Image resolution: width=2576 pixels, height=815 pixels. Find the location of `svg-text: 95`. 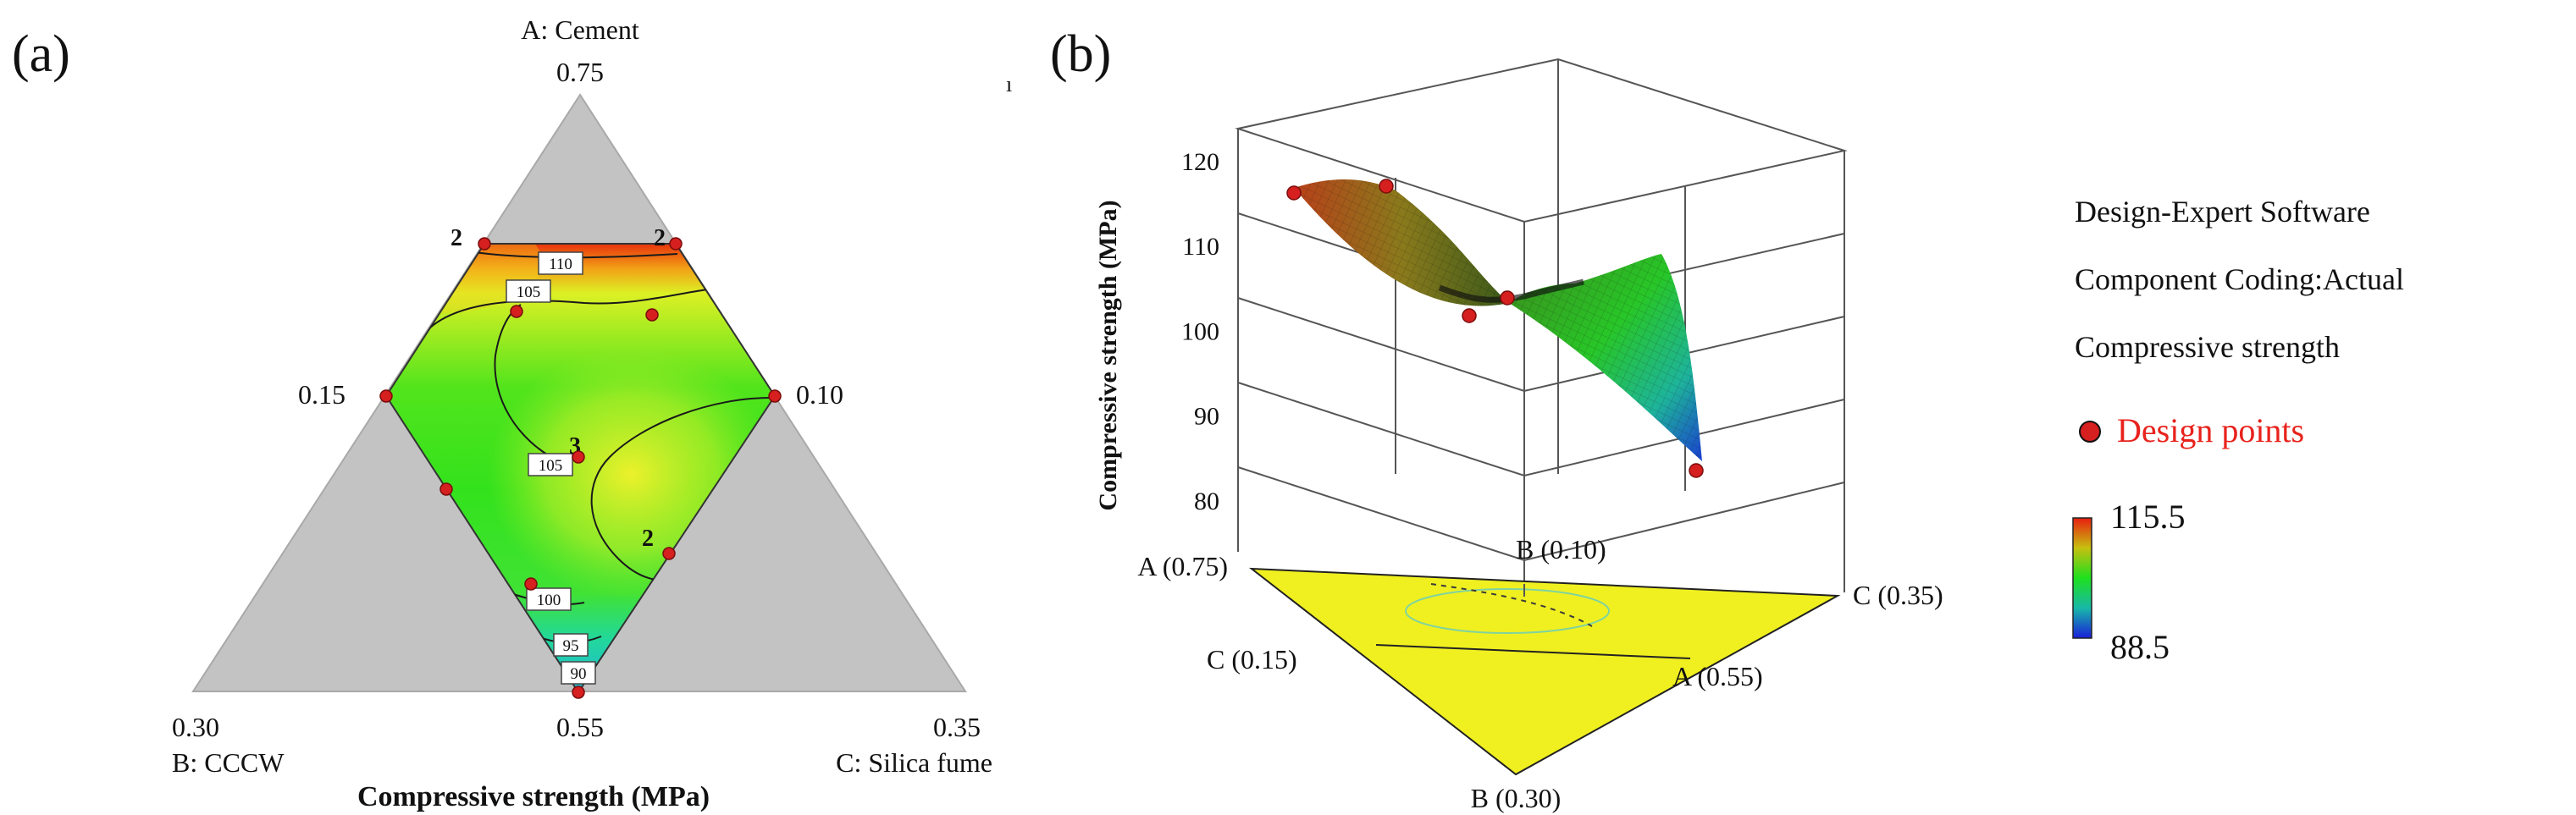

svg-text: 95 is located at coordinates (571, 646).